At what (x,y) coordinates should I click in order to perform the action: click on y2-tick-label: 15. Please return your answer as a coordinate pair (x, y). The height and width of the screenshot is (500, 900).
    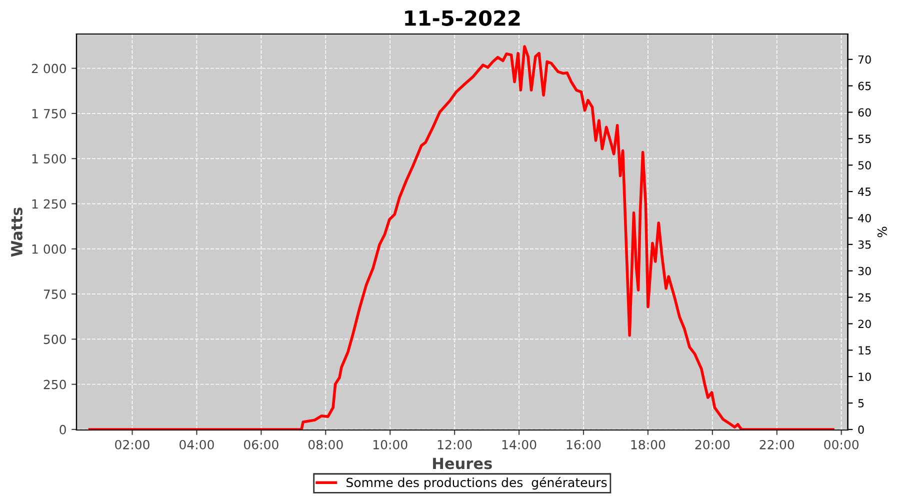
    Looking at the image, I should click on (864, 350).